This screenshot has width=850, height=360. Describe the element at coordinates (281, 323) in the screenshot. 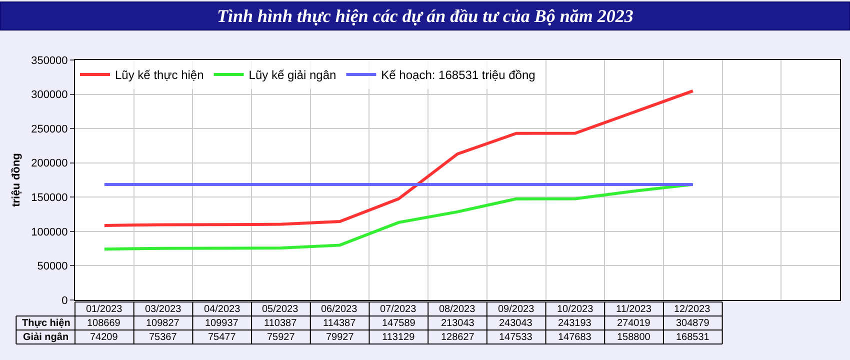

I see `data-label: 110387` at that location.